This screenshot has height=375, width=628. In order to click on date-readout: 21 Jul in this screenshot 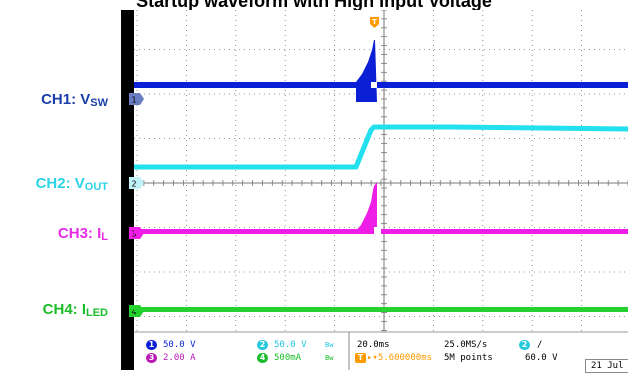, I will do `click(606, 366)`.